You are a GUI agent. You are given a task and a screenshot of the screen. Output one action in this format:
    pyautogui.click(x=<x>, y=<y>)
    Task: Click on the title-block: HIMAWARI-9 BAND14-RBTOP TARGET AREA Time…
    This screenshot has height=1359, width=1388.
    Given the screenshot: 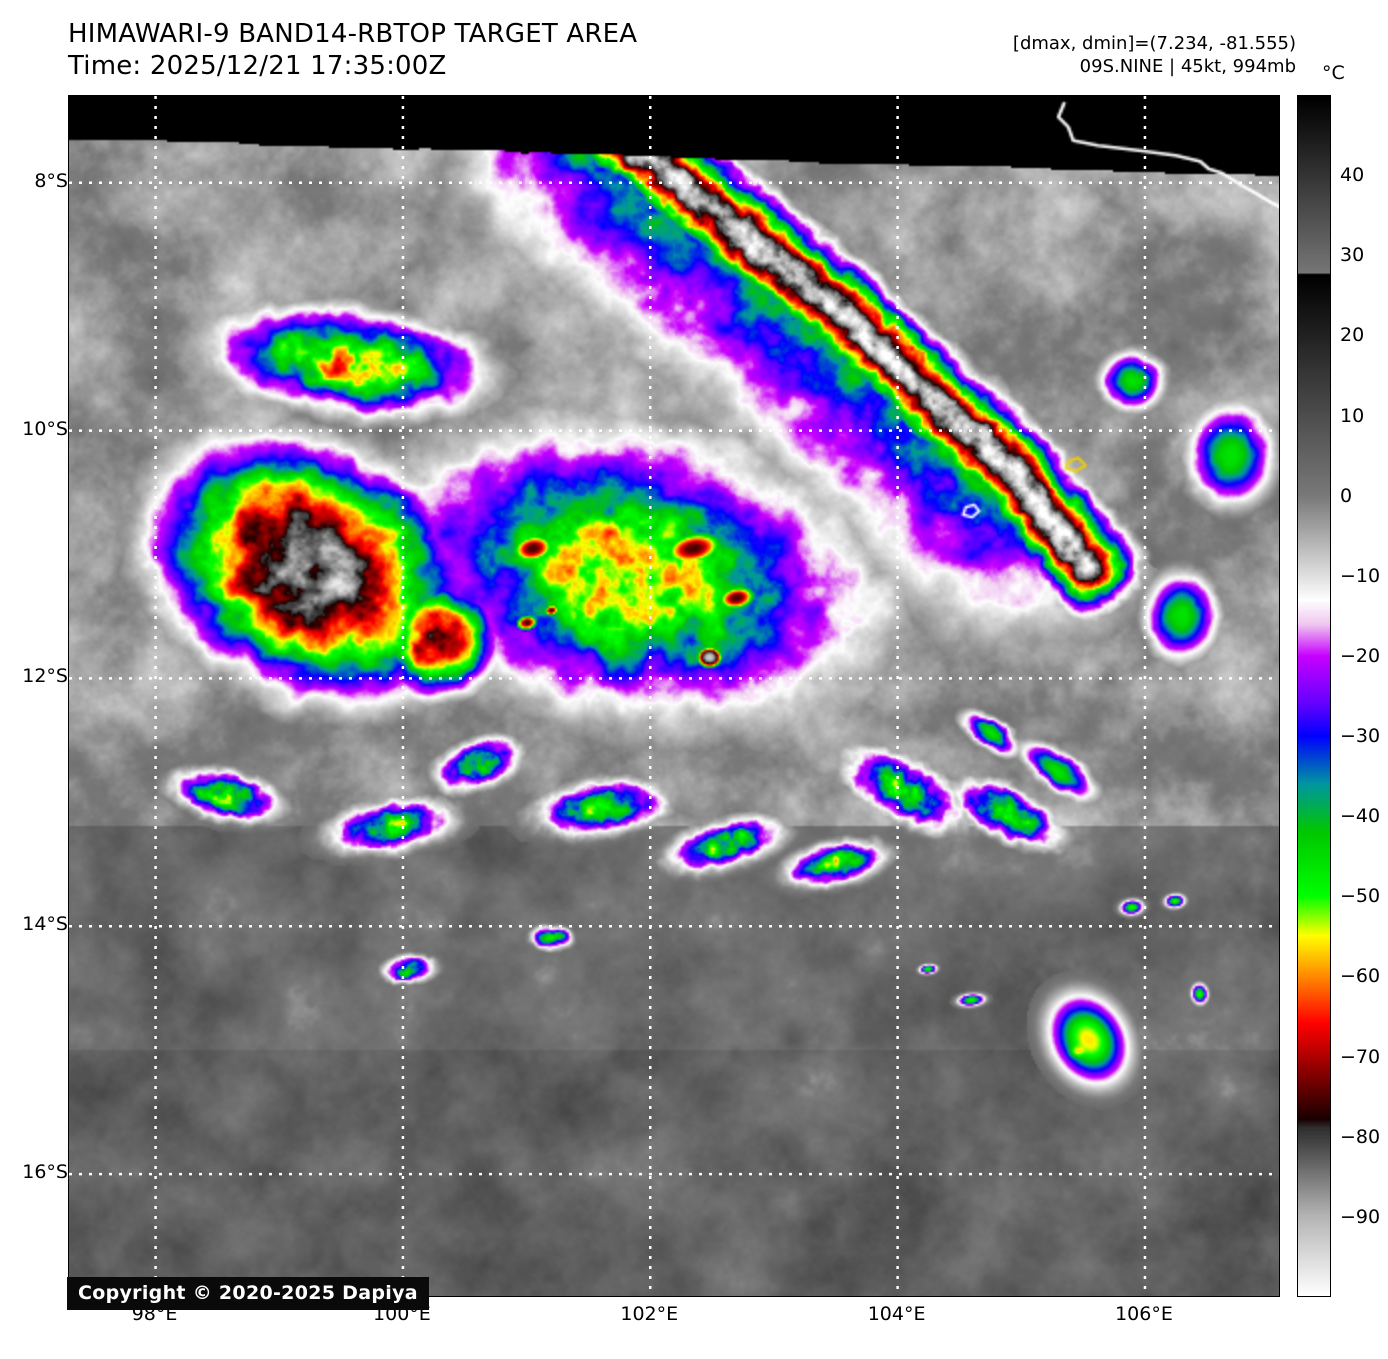 What is the action you would take?
    pyautogui.click(x=352, y=50)
    